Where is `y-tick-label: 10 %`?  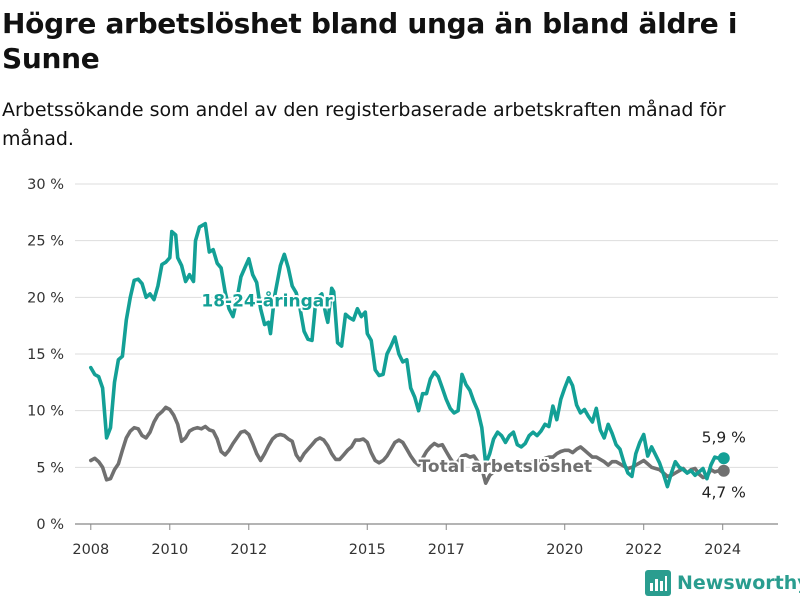 y-tick-label: 10 % is located at coordinates (45, 412).